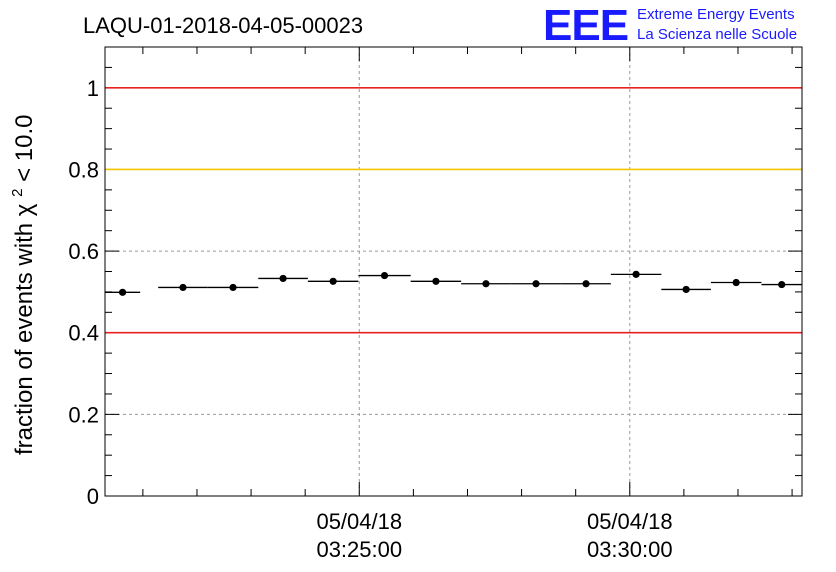  I want to click on logo-letters: EEE, so click(585, 25).